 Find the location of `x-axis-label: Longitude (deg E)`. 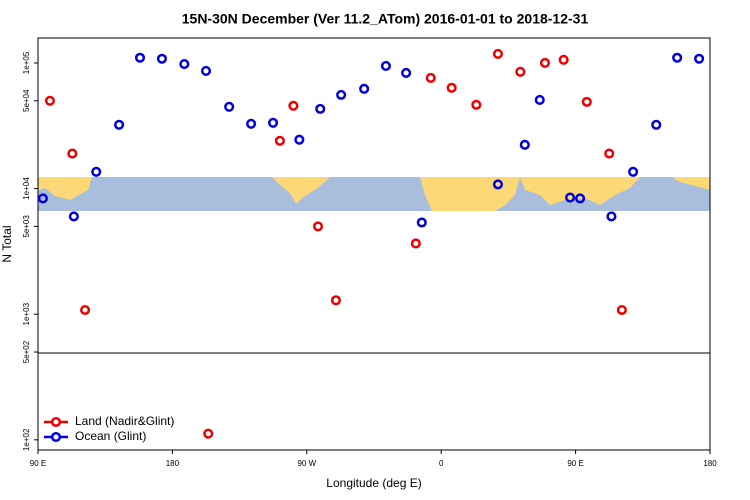

x-axis-label: Longitude (deg E) is located at coordinates (373, 483).